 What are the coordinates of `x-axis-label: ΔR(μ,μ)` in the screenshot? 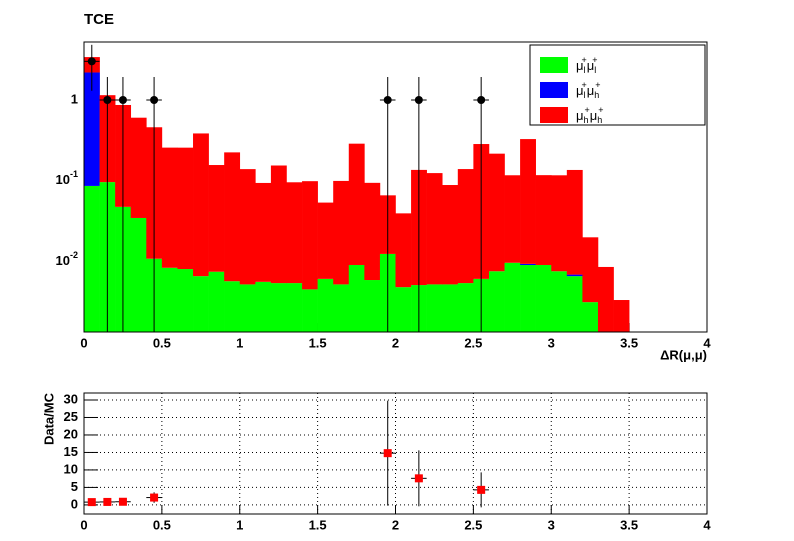 It's located at (683, 354).